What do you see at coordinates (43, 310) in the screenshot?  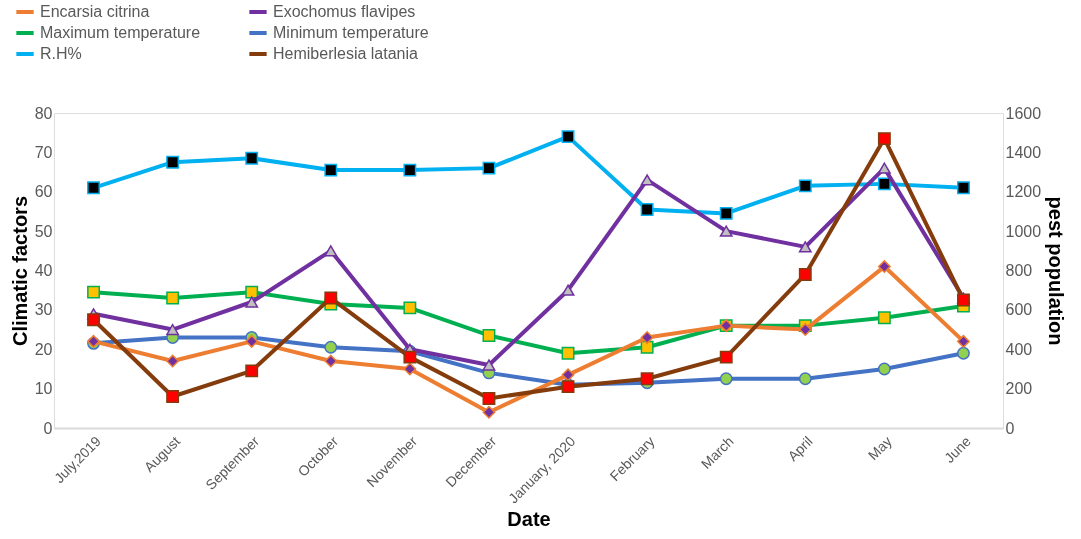 I see `y-tick-label: 30` at bounding box center [43, 310].